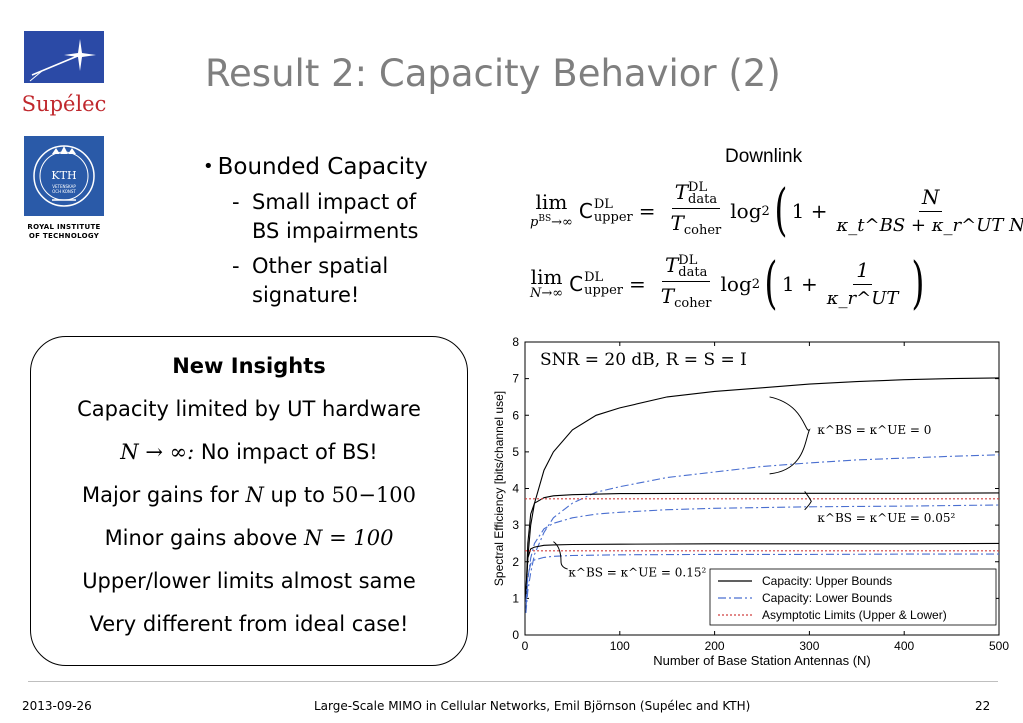 The image size is (1023, 723). Describe the element at coordinates (515, 635) in the screenshot. I see `y-tick-label: 0` at that location.